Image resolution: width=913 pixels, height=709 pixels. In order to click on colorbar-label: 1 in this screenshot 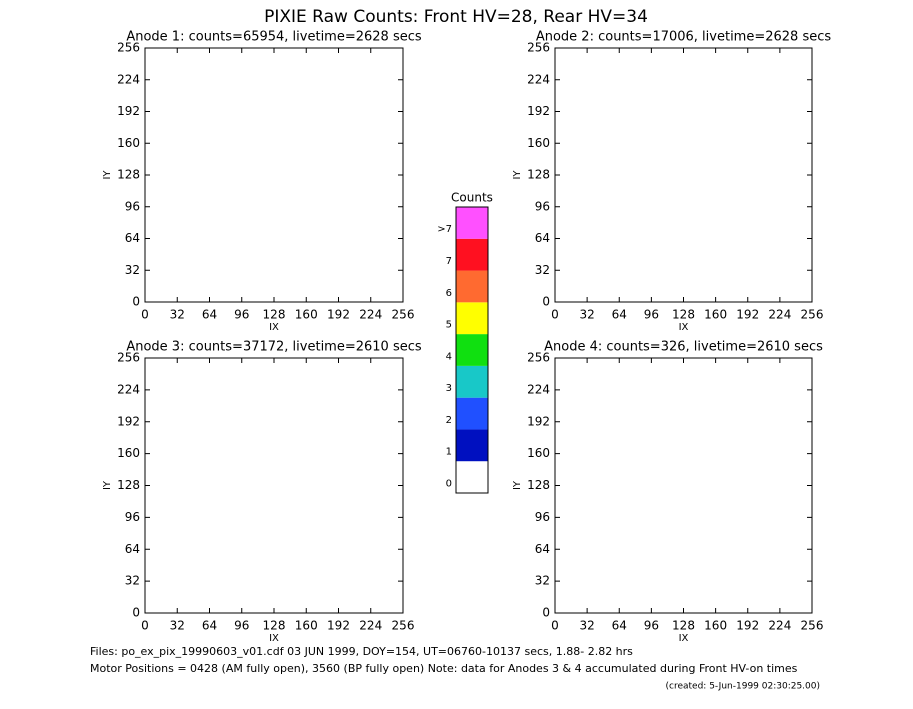, I will do `click(449, 452)`.